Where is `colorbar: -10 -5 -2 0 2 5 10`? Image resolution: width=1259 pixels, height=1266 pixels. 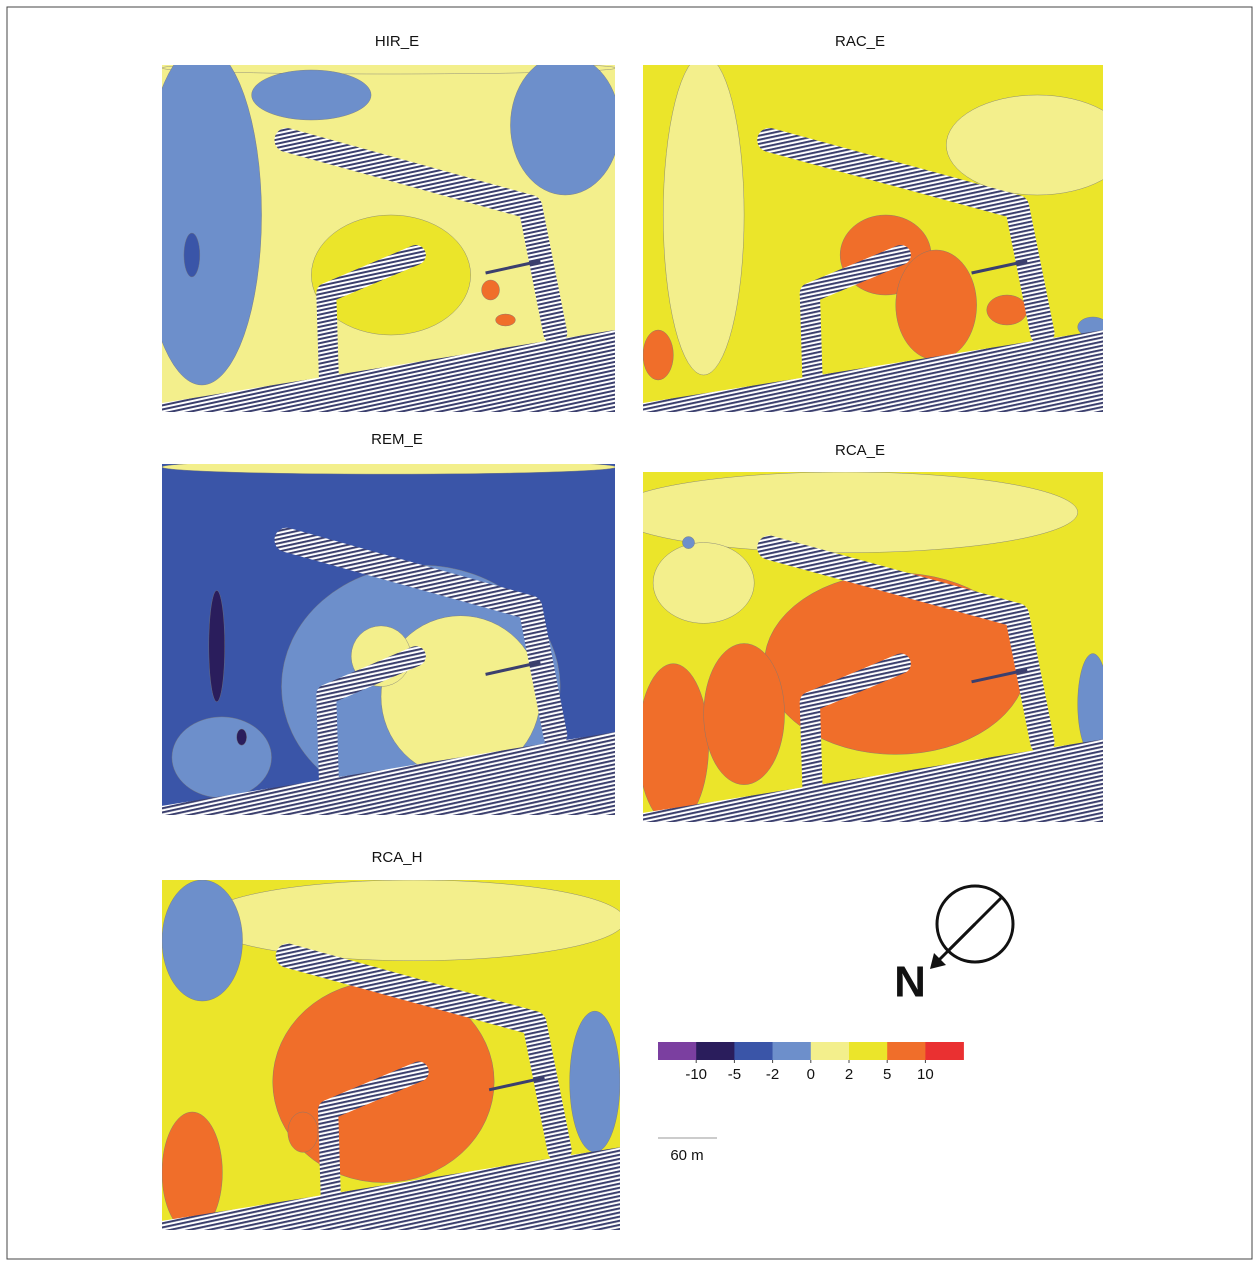 colorbar: -10 -5 -2 0 2 5 10 is located at coordinates (811, 1062).